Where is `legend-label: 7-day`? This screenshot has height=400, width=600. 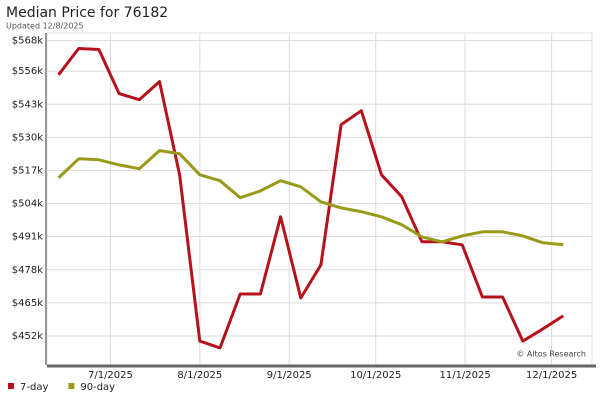
legend-label: 7-day is located at coordinates (34, 387).